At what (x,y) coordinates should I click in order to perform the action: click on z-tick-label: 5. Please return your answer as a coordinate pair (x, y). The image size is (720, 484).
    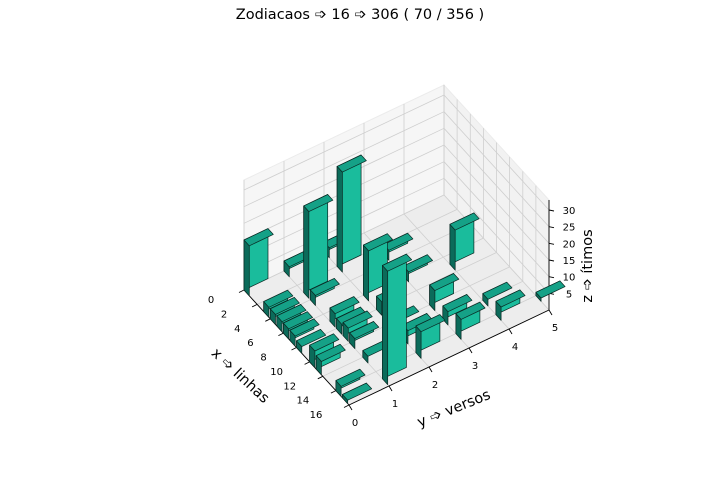
    Looking at the image, I should click on (569, 294).